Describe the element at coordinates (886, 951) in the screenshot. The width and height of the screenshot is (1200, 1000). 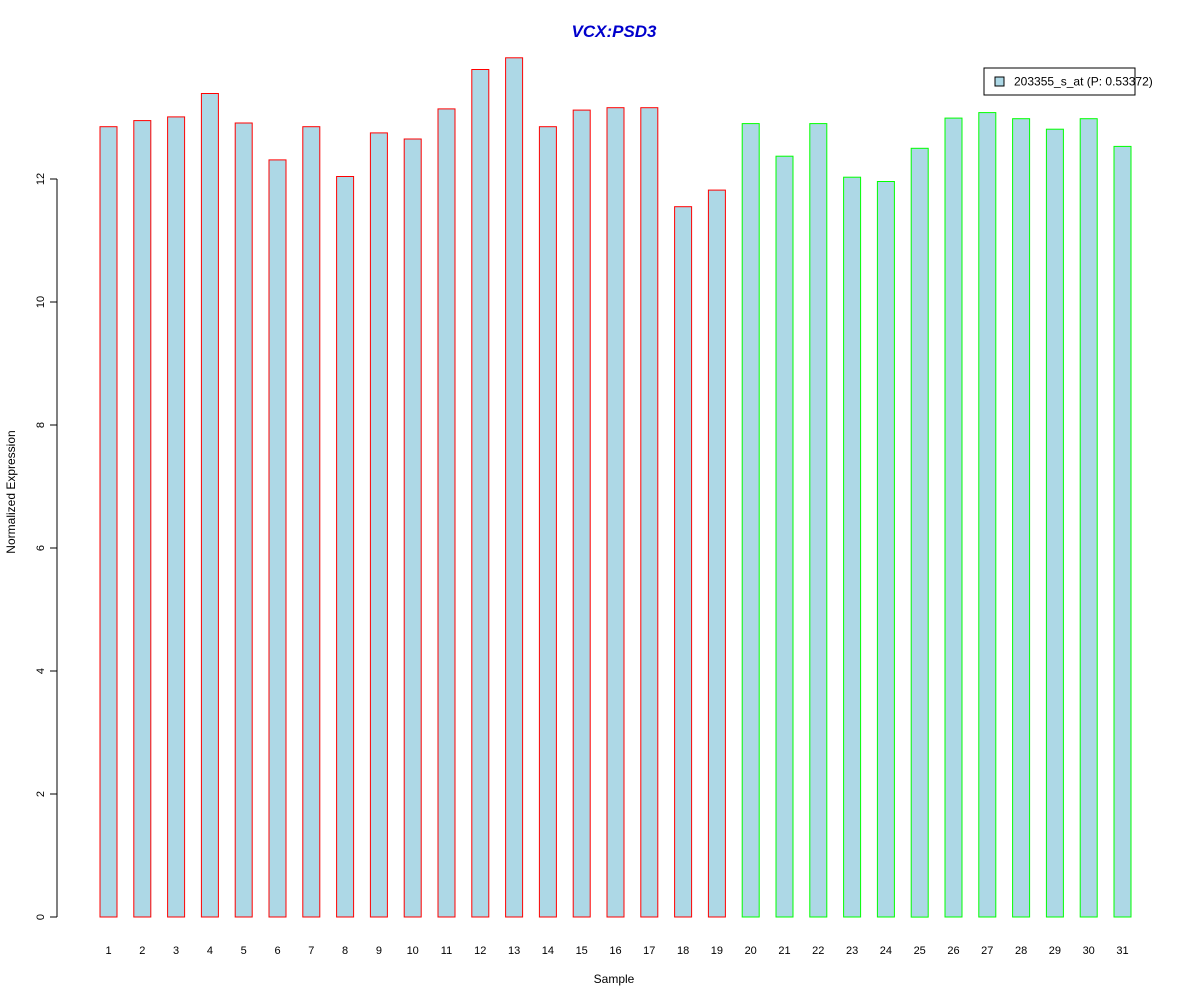
I see `x-tick-label: 24` at that location.